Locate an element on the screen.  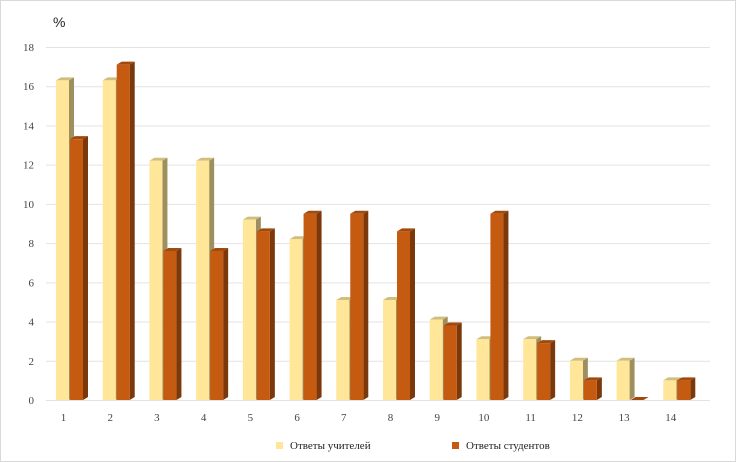
x-tick-label: 6 is located at coordinates (297, 418).